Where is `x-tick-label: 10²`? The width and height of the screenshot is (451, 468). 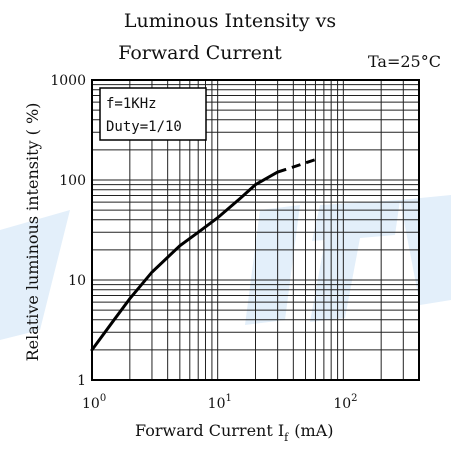 x-tick-label: 10² is located at coordinates (345, 402).